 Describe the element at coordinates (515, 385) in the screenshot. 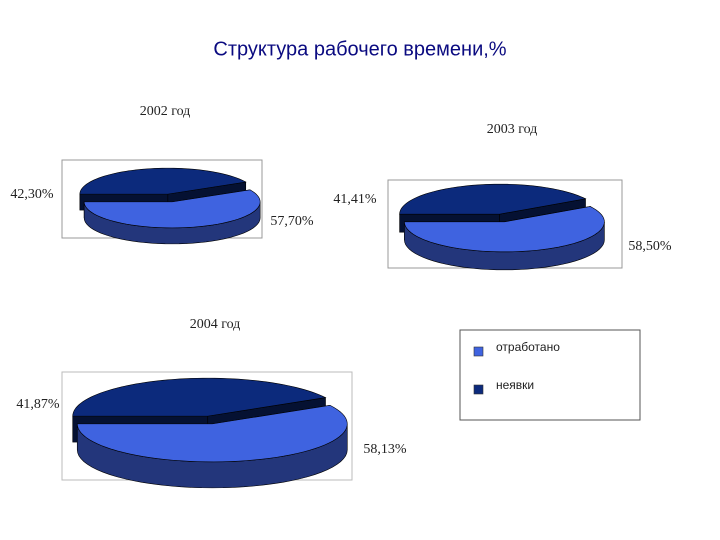

I see `legend-label: неявки` at that location.